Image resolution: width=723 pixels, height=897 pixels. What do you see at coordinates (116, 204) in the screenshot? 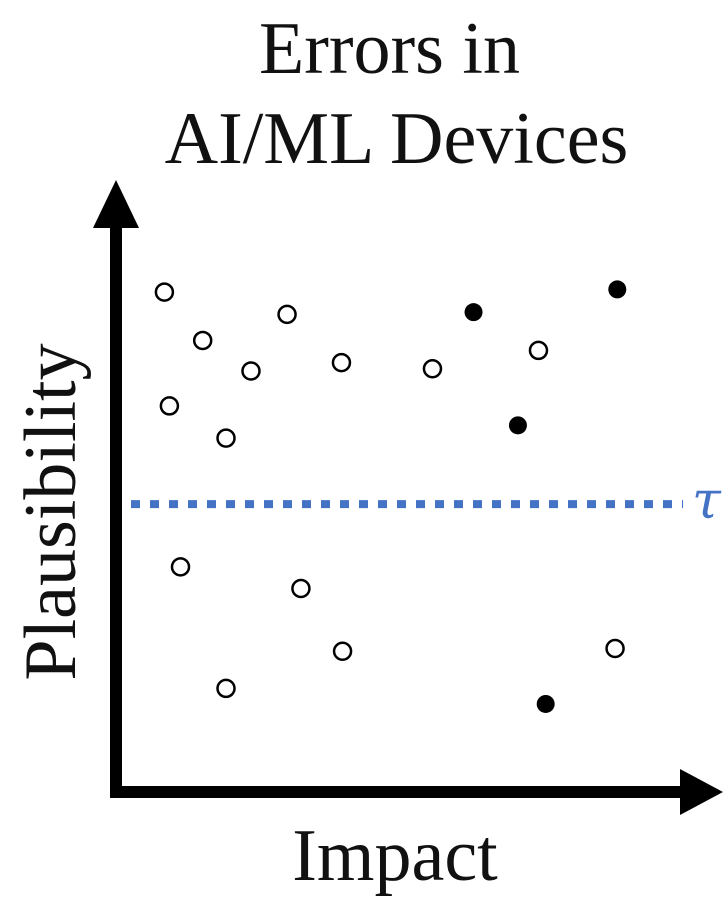
I see `y-axis-arrowhead` at bounding box center [116, 204].